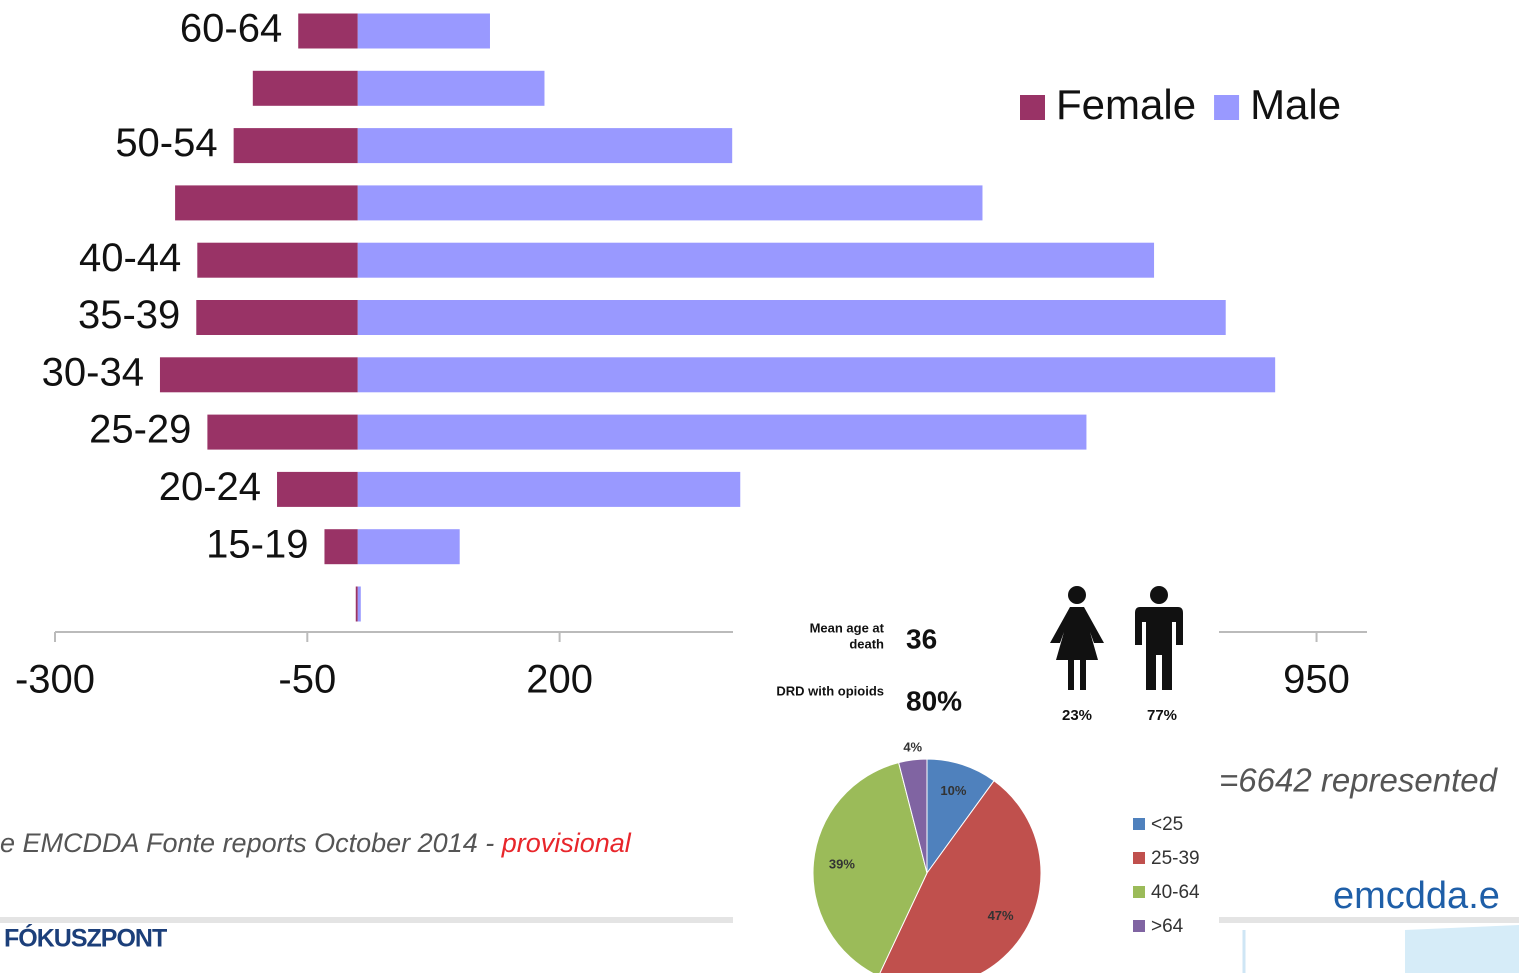 This screenshot has height=973, width=1519. What do you see at coordinates (231, 29) in the screenshot?
I see `y-tick-label: 60-64` at bounding box center [231, 29].